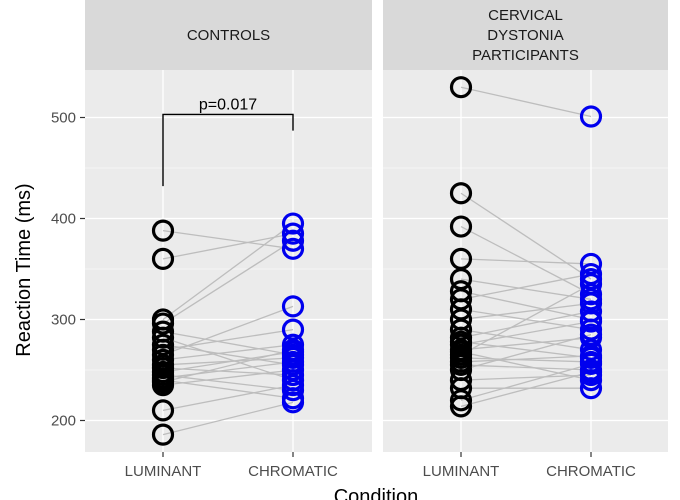  What do you see at coordinates (525, 55) in the screenshot?
I see `strip-title-line: PARTICIPANTS` at bounding box center [525, 55].